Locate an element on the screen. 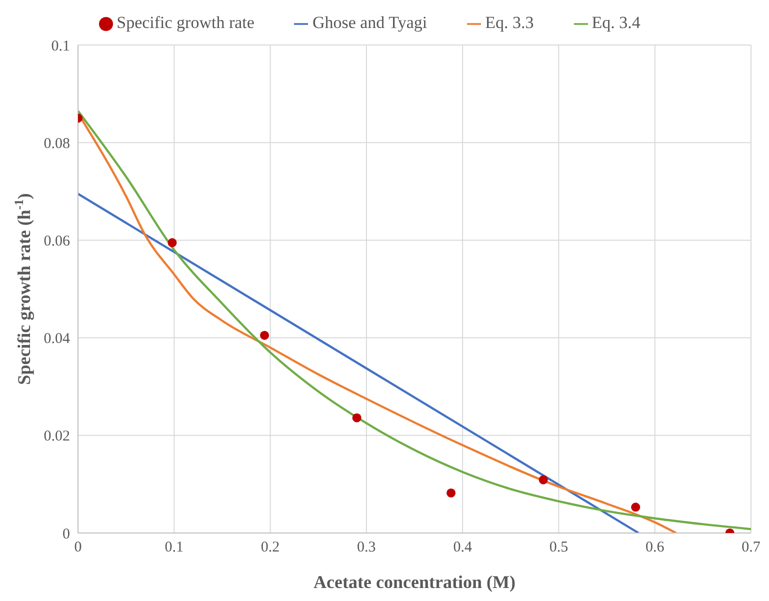 The width and height of the screenshot is (769, 601). y-tick-label: 0 is located at coordinates (66, 534).